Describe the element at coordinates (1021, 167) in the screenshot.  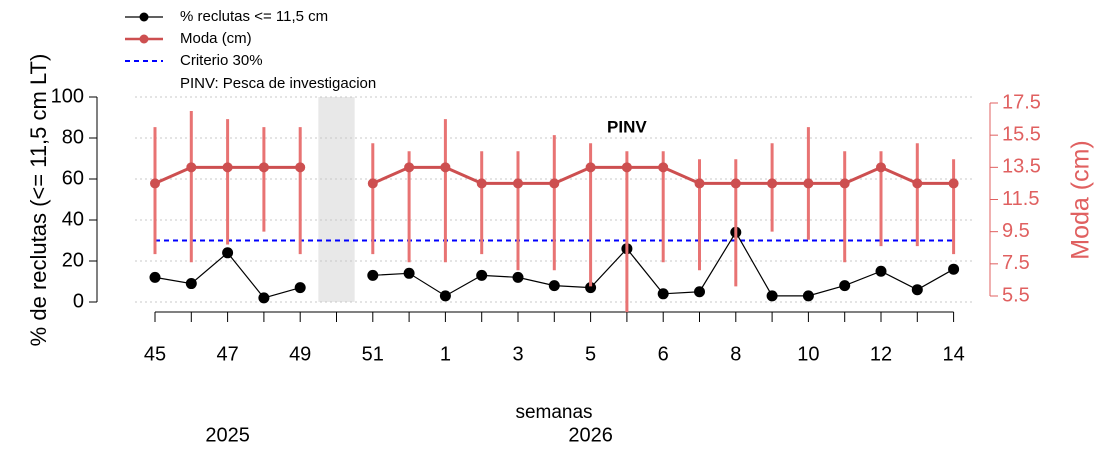
I see `y2-tick-label: 13.5` at that location.